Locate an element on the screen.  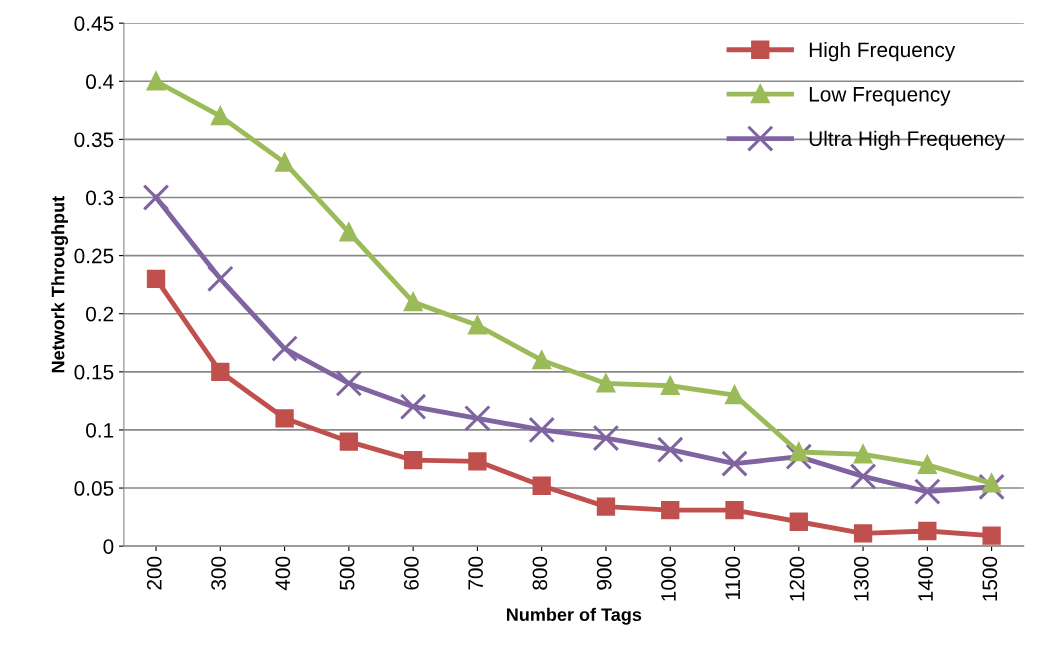
y-tick-label: 0.25 is located at coordinates (94, 256).